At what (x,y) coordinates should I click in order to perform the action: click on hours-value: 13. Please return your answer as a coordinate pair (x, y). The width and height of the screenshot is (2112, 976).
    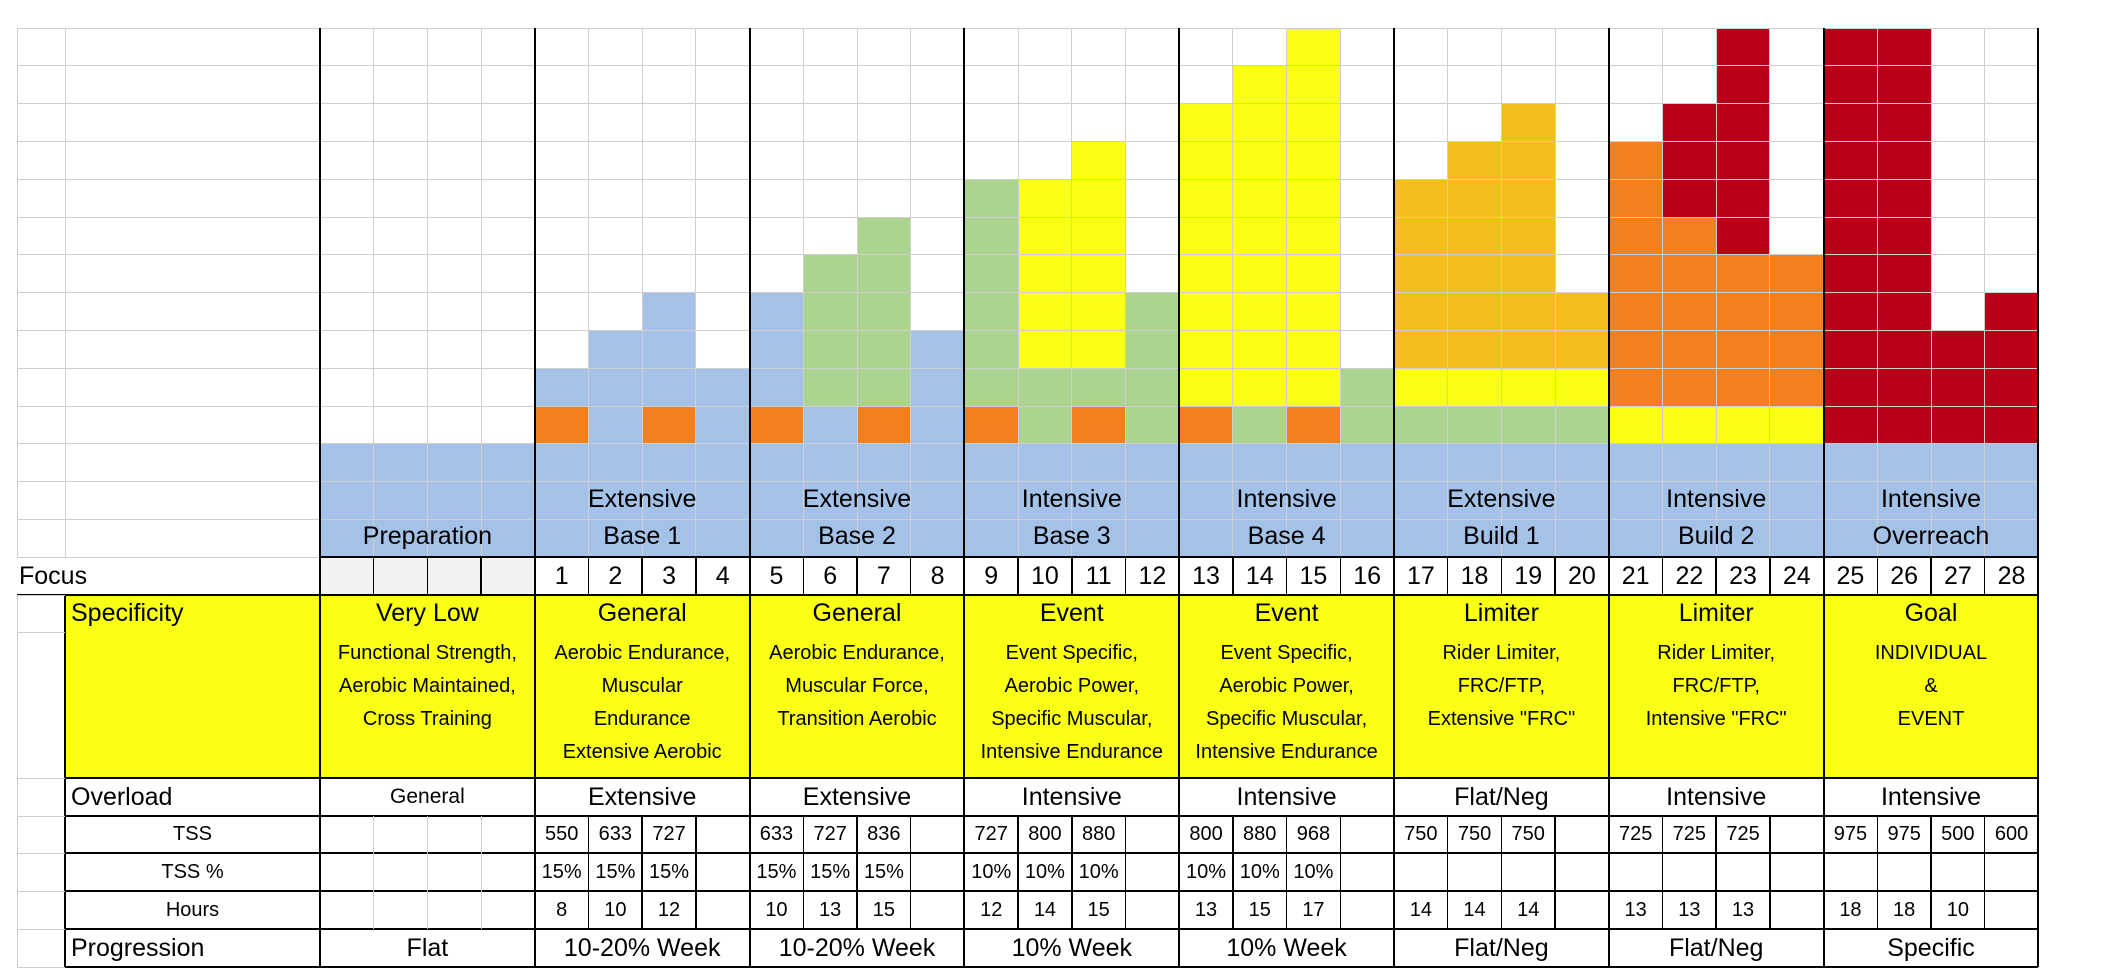
    Looking at the image, I should click on (1689, 909).